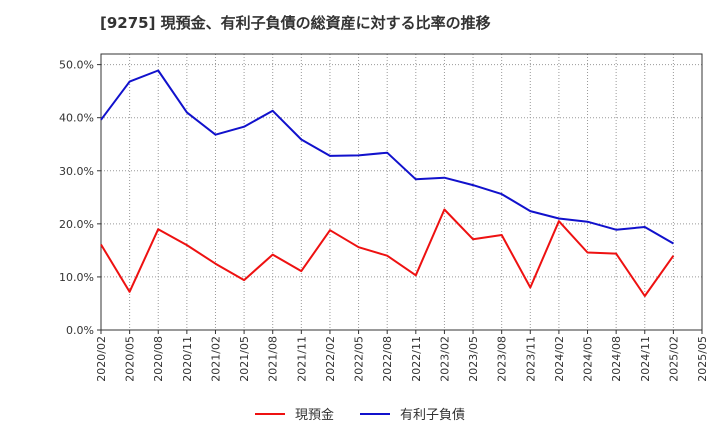 The image size is (720, 440). What do you see at coordinates (244, 359) in the screenshot?
I see `x-tick-label: 2021/05` at bounding box center [244, 359].